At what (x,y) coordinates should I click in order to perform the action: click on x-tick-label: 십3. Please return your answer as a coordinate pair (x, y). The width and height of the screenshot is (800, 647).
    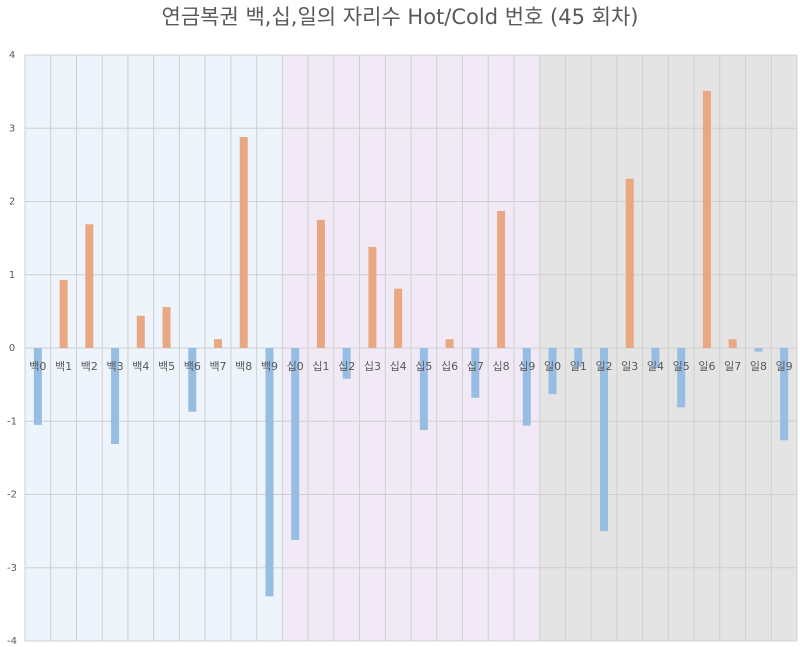
    Looking at the image, I should click on (372, 366).